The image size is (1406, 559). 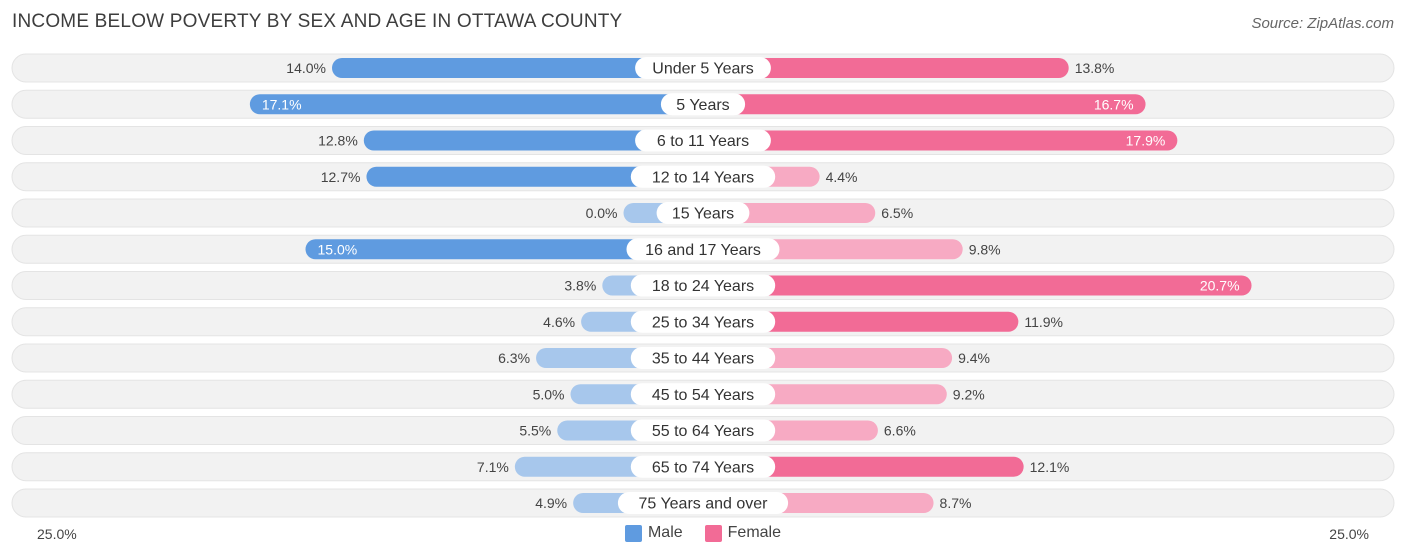 What do you see at coordinates (1322, 23) in the screenshot?
I see `source-label: Source: ZipAtlas.com` at bounding box center [1322, 23].